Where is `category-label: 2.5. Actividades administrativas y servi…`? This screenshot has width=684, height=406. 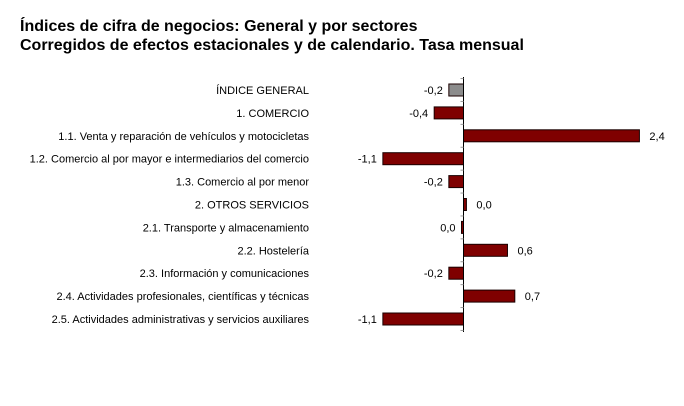 category-label: 2.5. Actividades administrativas y servi… is located at coordinates (181, 320).